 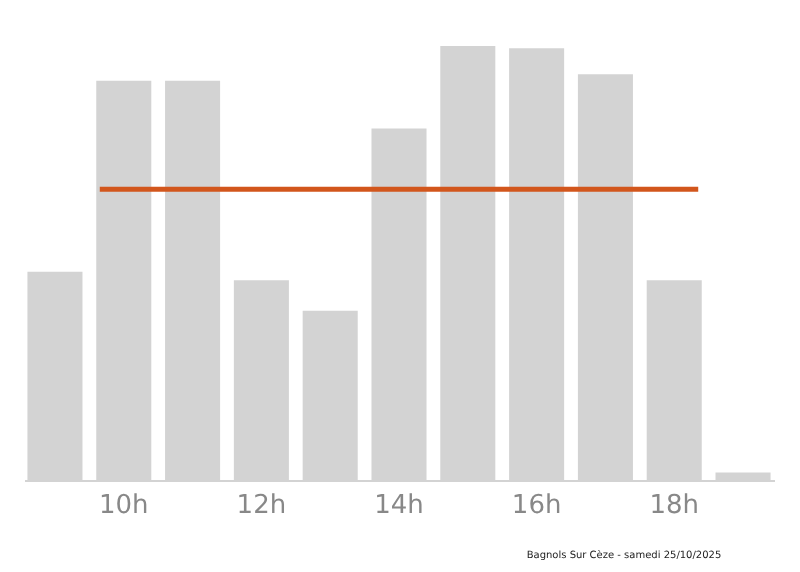 What do you see at coordinates (674, 506) in the screenshot?
I see `x-tick-label: 18h` at bounding box center [674, 506].